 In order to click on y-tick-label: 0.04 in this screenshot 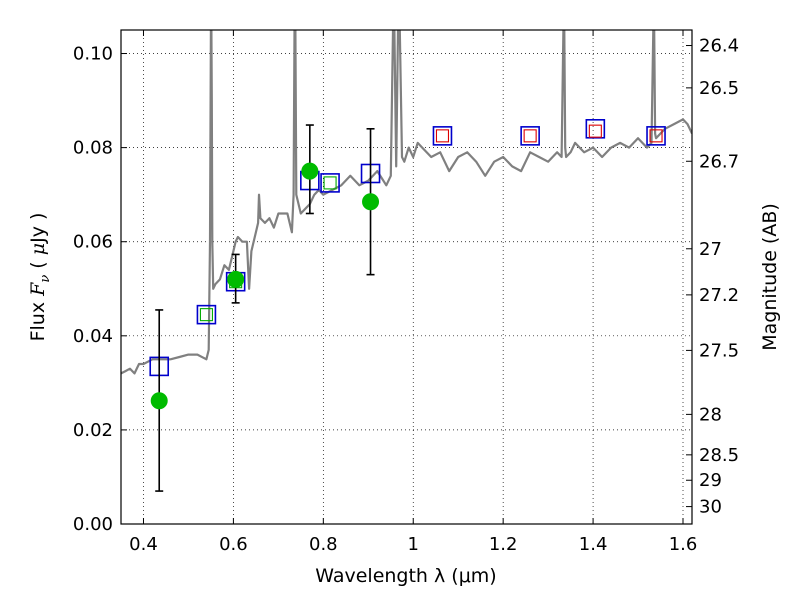, I will do `click(93, 336)`.